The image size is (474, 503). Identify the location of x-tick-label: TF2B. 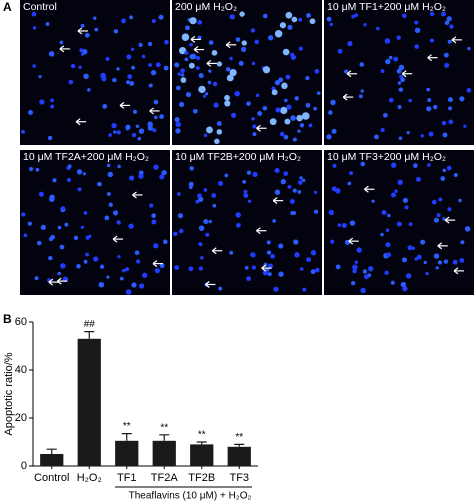
(201, 478).